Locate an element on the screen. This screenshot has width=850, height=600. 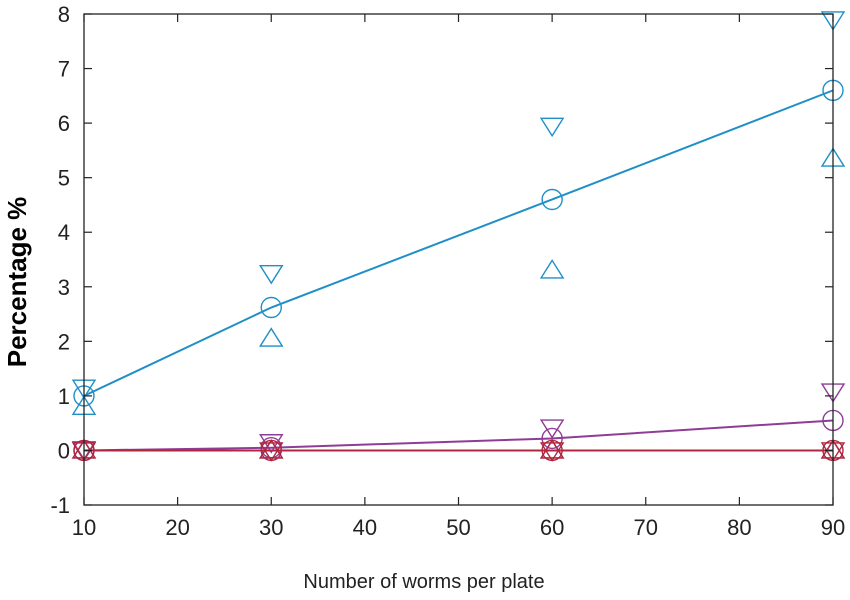
y-tick-label: 6 is located at coordinates (64, 123).